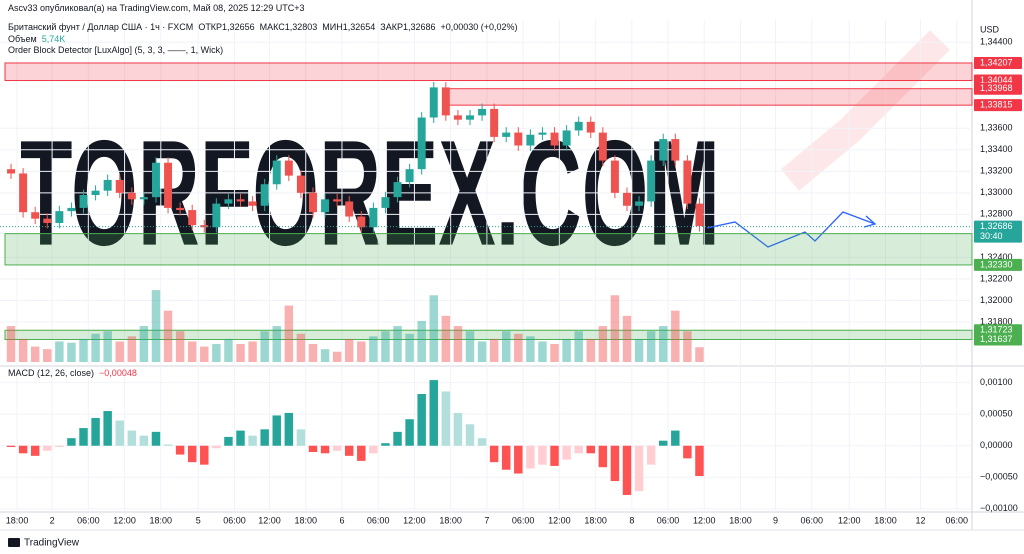 The height and width of the screenshot is (554, 1024). I want to click on x-tick-label: 6, so click(341, 520).